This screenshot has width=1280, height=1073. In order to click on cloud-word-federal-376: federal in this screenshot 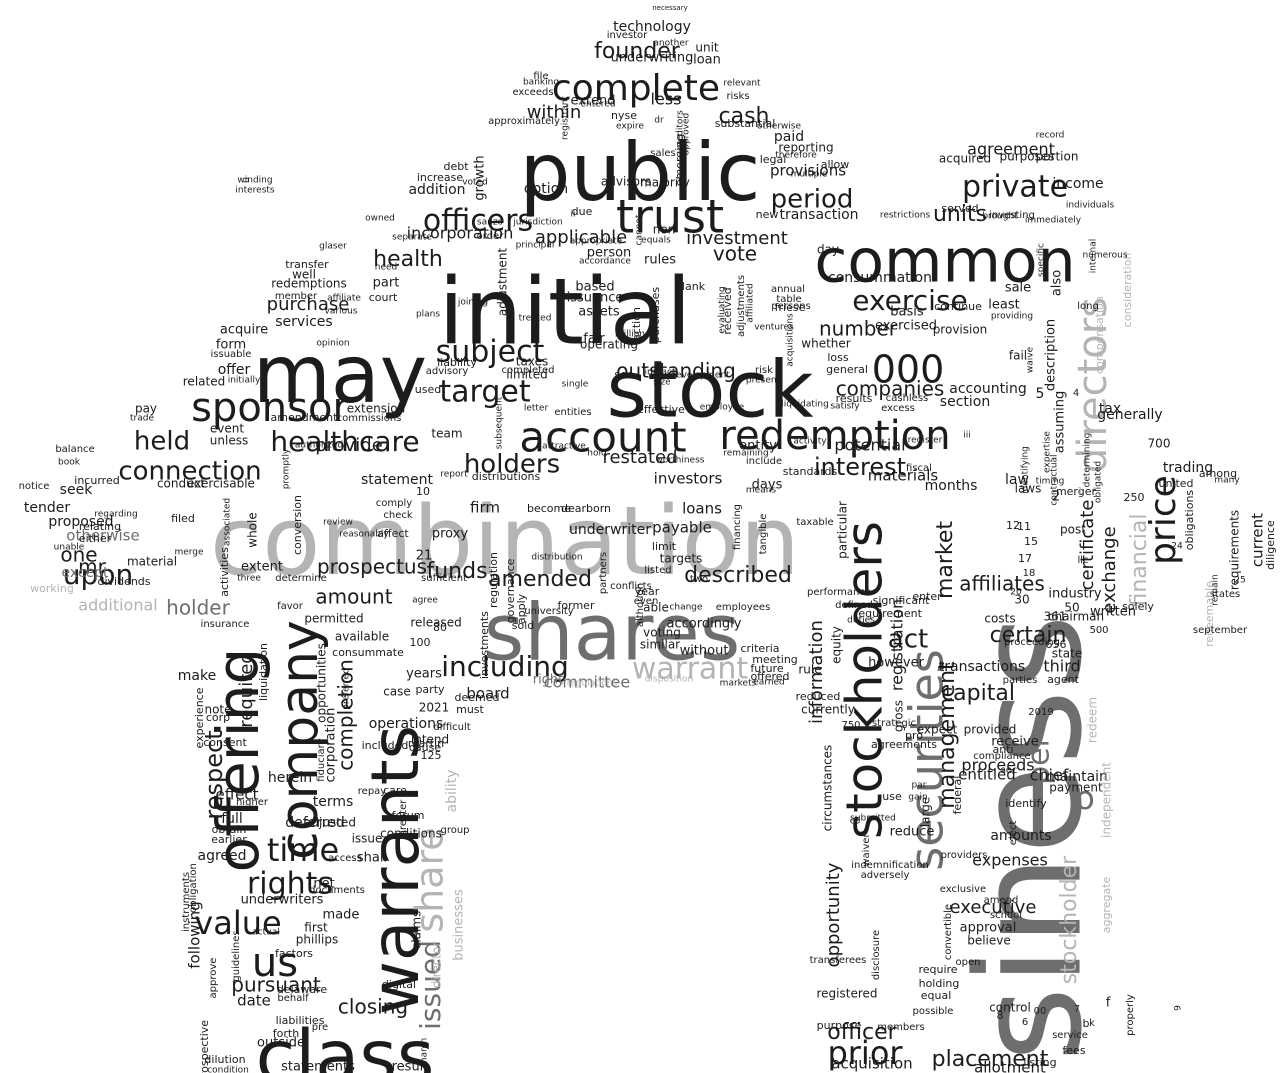, I will do `click(957, 795)`.